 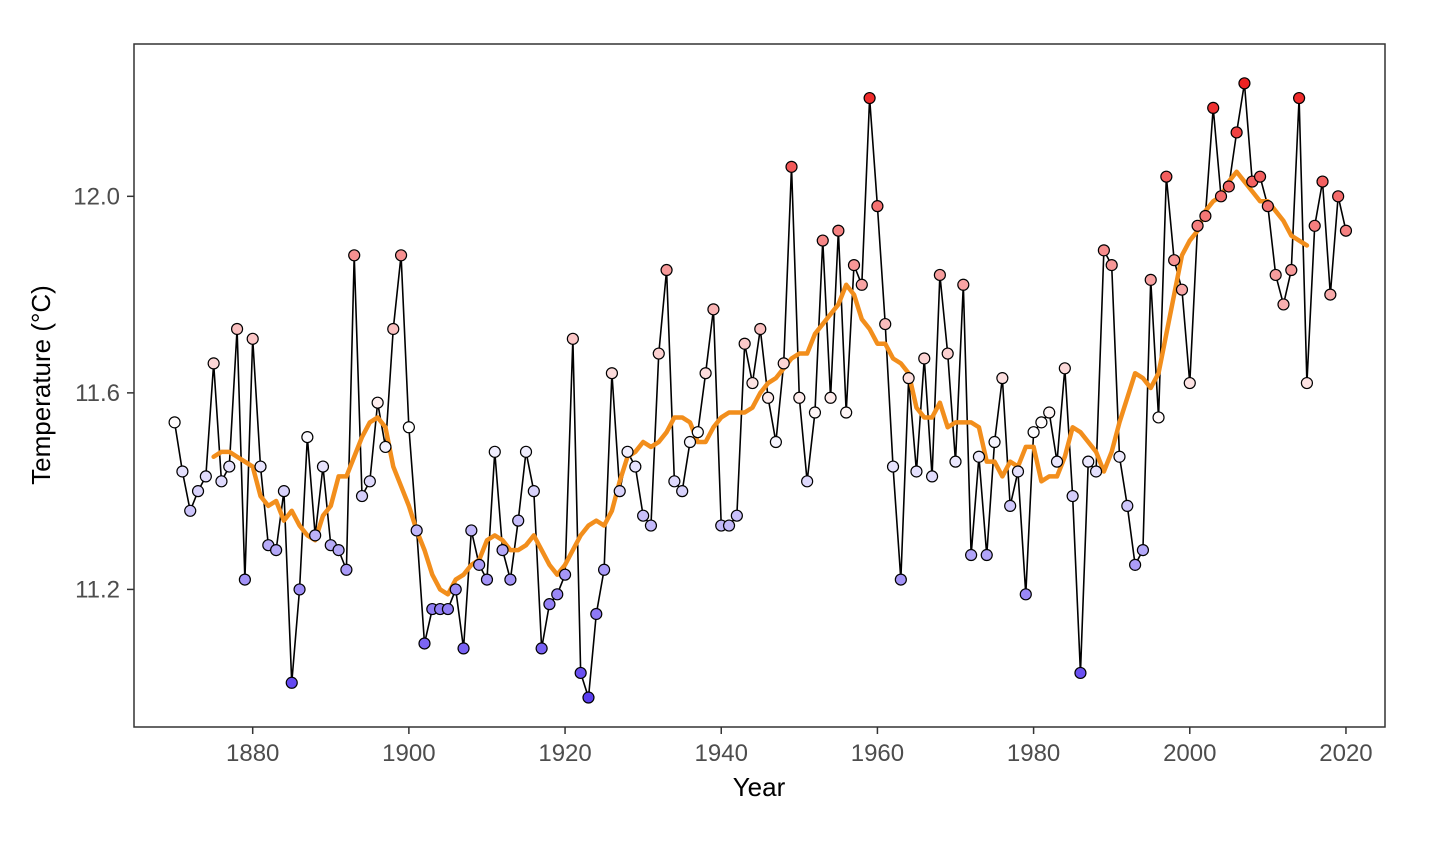 What do you see at coordinates (252, 753) in the screenshot?
I see `x-tick-label: 1880` at bounding box center [252, 753].